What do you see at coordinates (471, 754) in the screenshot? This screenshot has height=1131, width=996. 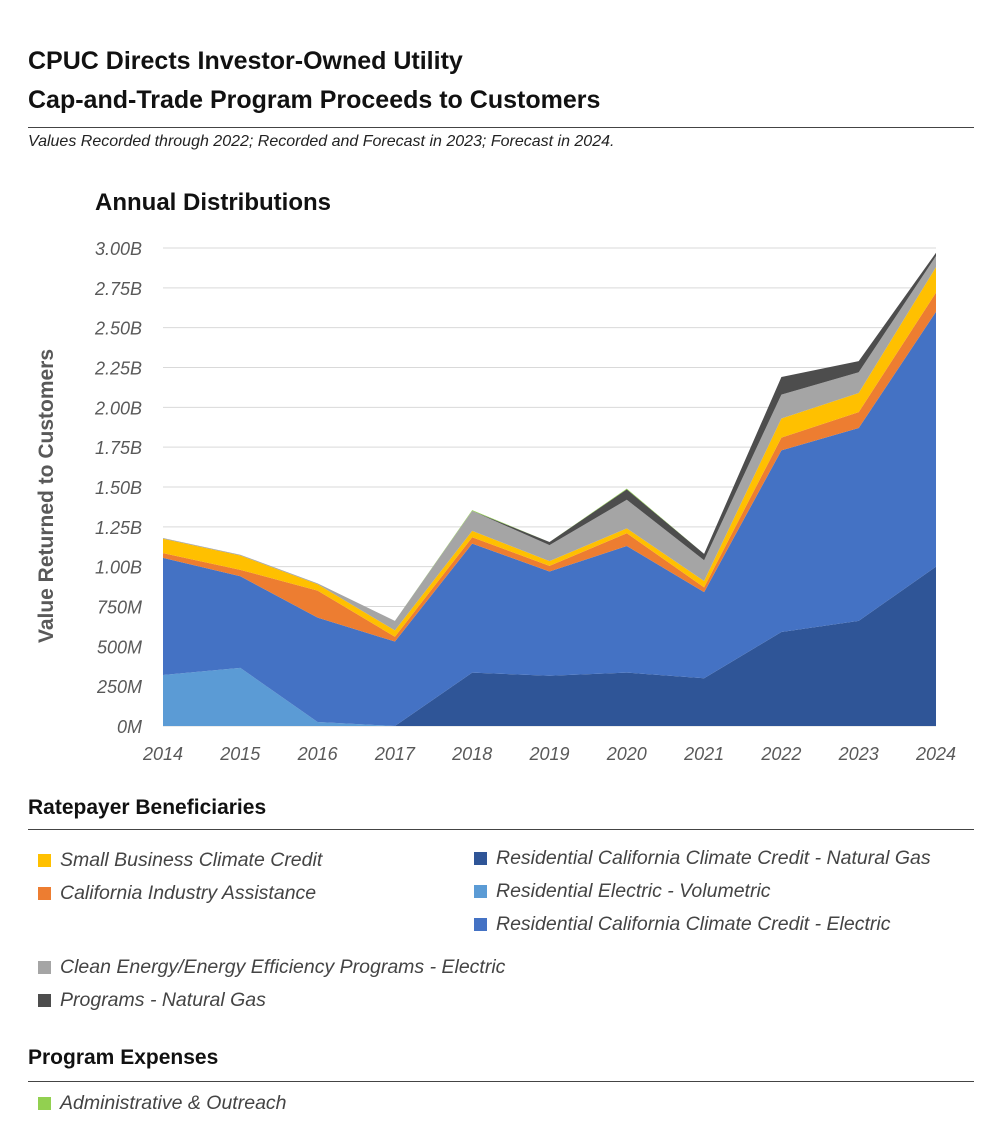 I see `x-tick-label: 2018` at bounding box center [471, 754].